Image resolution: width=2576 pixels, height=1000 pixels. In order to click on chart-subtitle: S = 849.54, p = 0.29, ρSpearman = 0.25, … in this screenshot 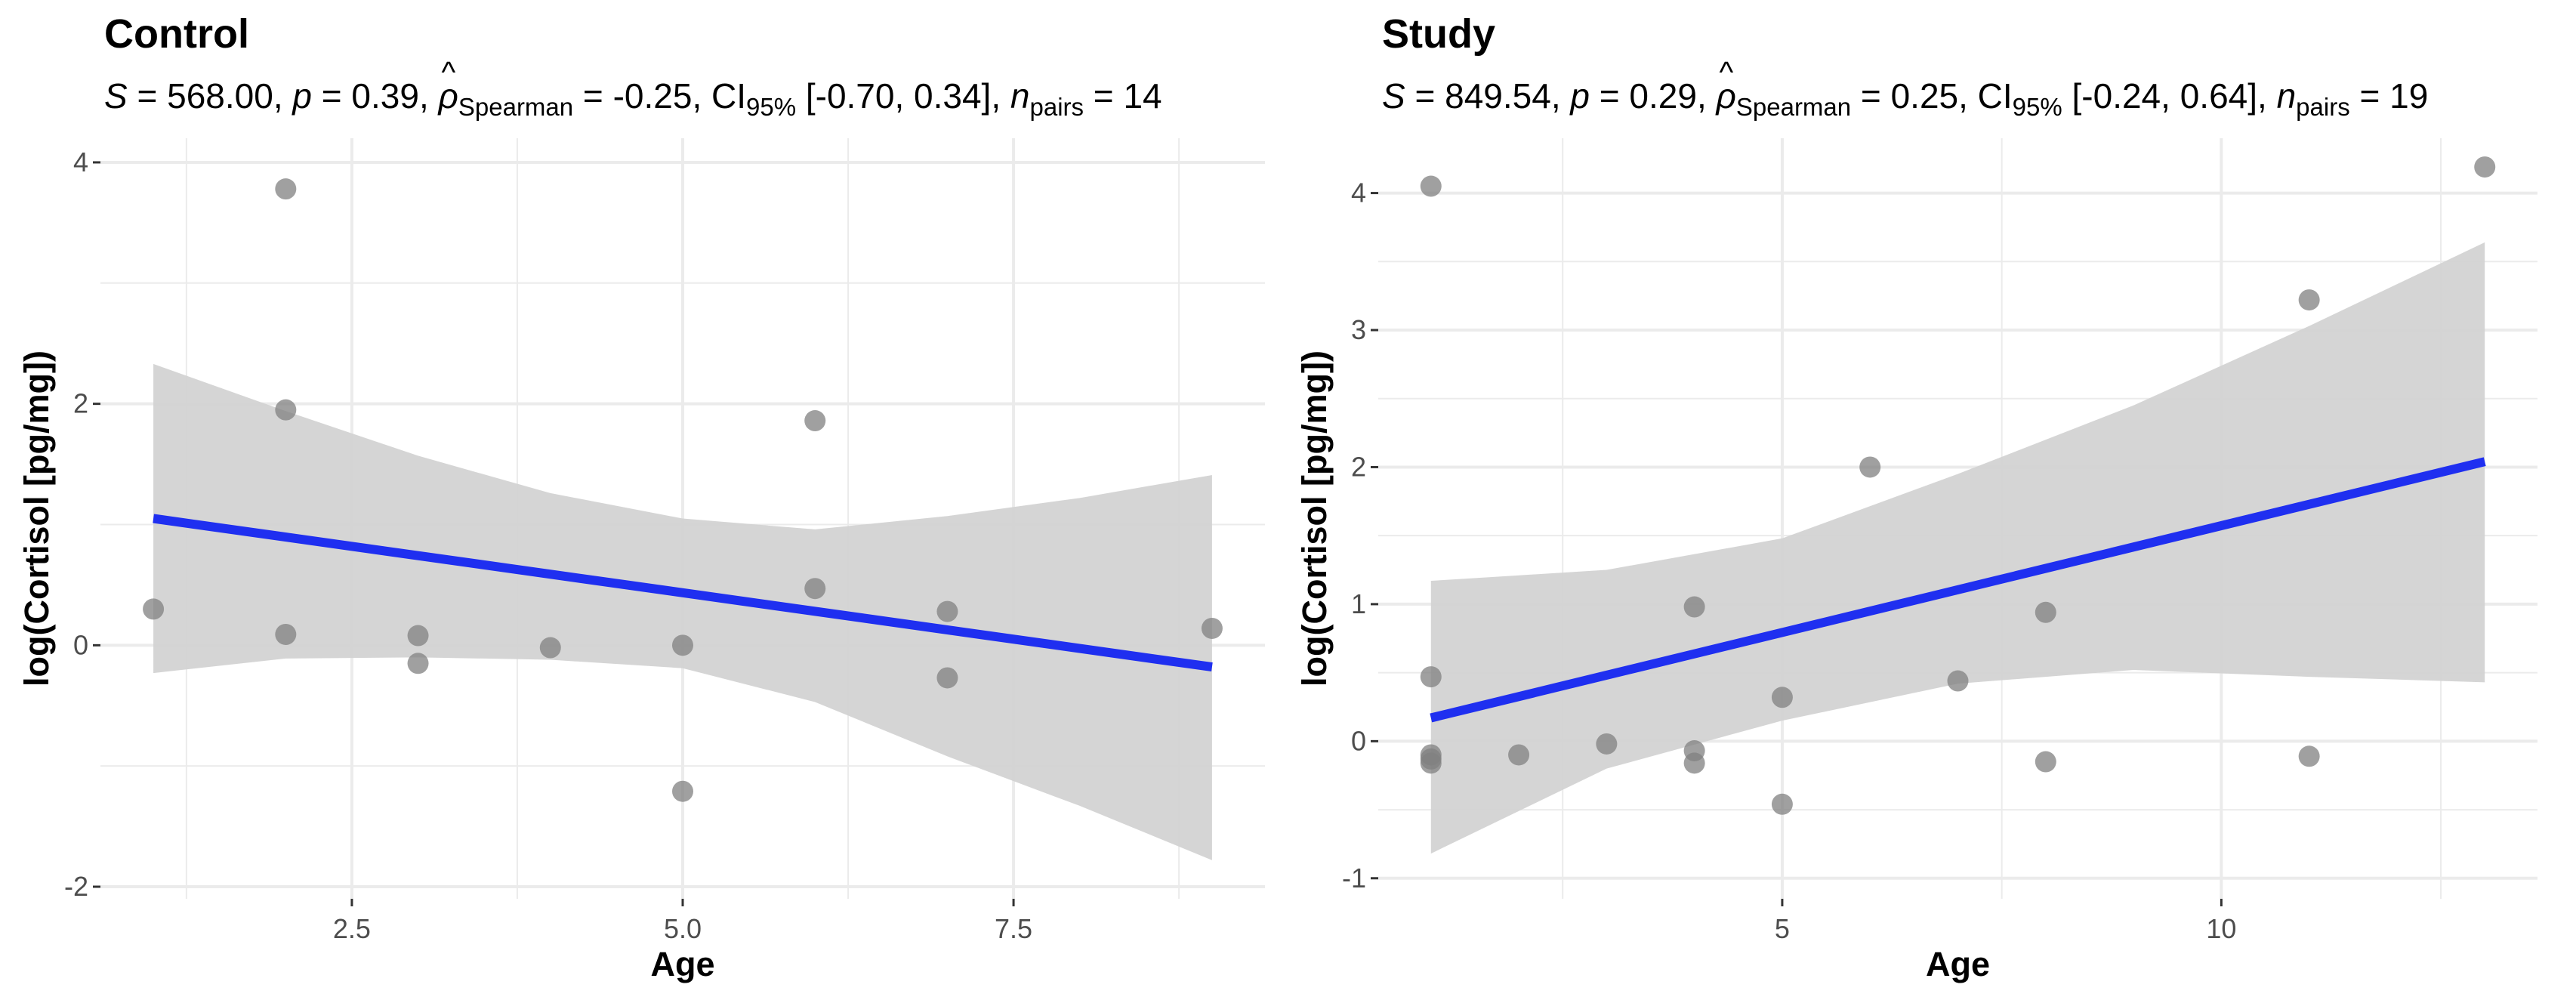, I will do `click(1905, 89)`.